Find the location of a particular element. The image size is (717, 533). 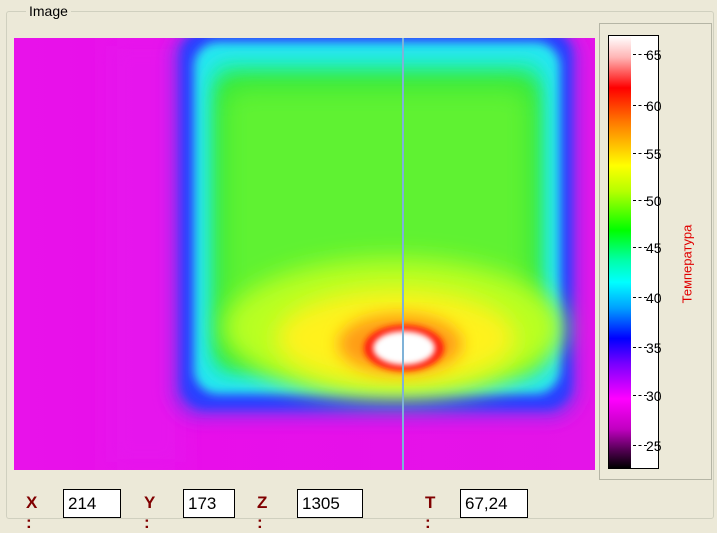

t-value-field: 67,24 is located at coordinates (494, 503).